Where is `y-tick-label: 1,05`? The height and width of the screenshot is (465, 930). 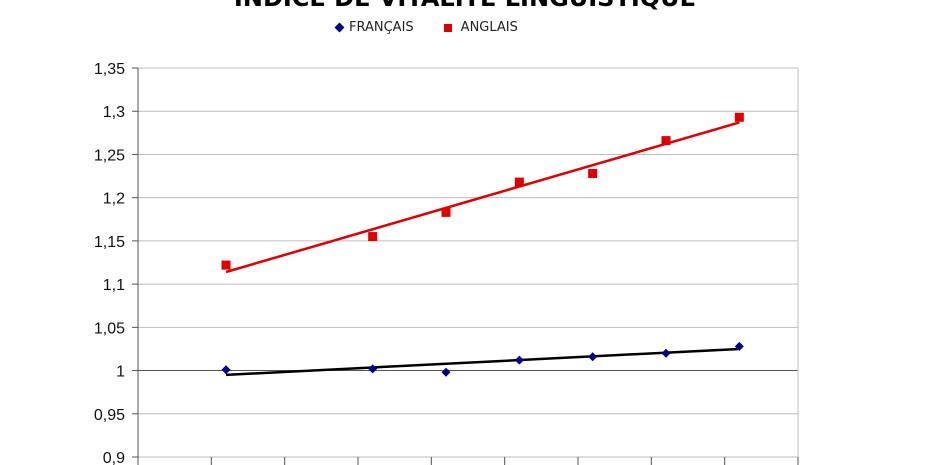
y-tick-label: 1,05 is located at coordinates (109, 328).